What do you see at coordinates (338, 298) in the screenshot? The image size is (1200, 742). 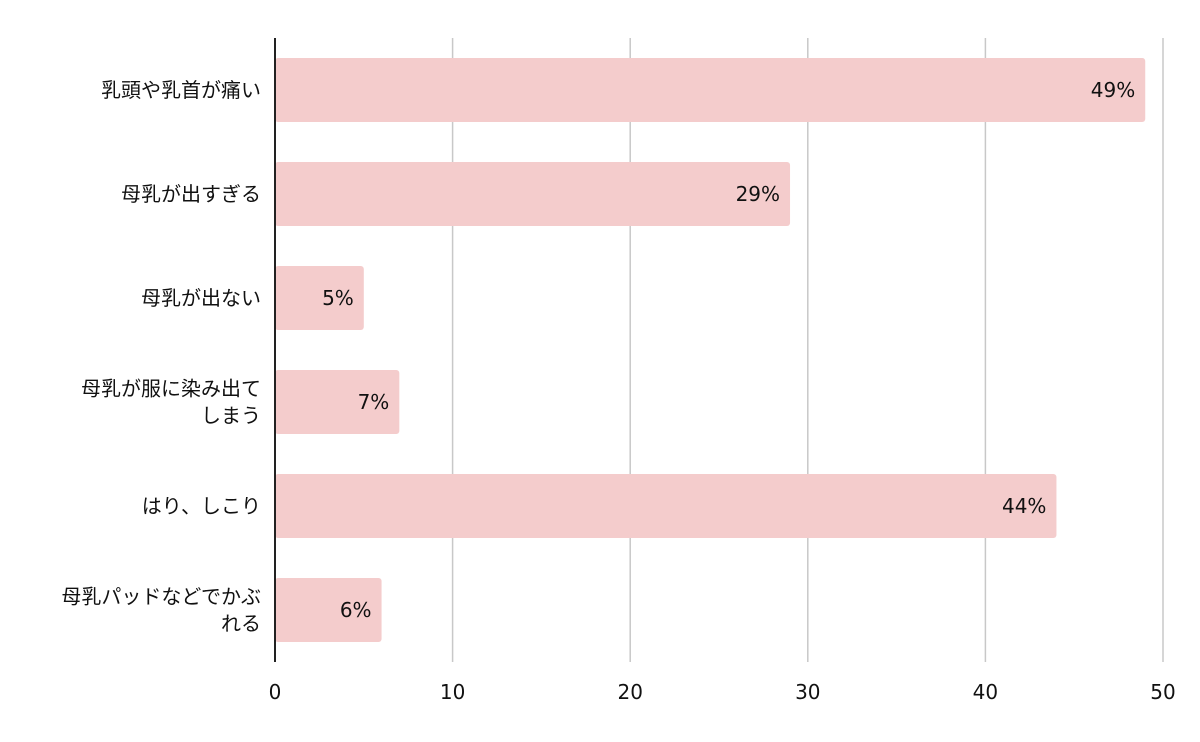 I see `data-label: 5%` at bounding box center [338, 298].